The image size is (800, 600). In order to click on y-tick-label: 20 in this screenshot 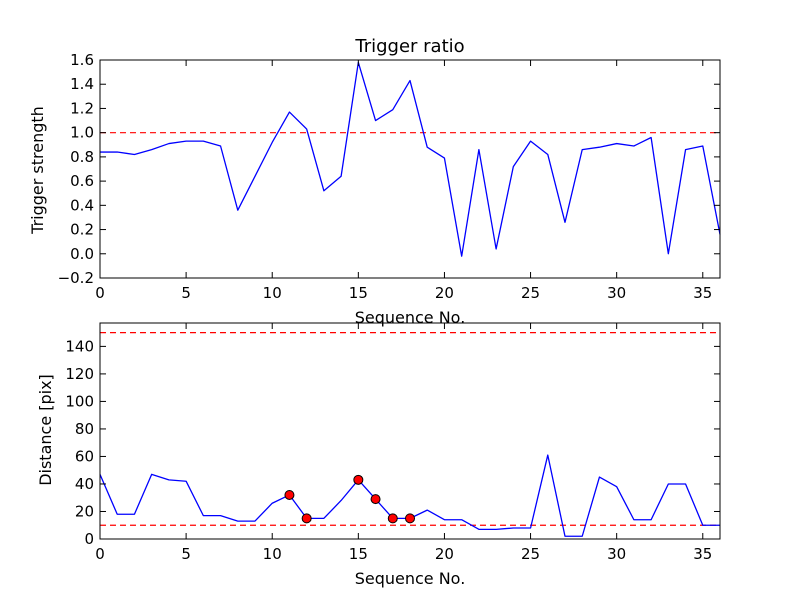, I will do `click(84, 511)`.